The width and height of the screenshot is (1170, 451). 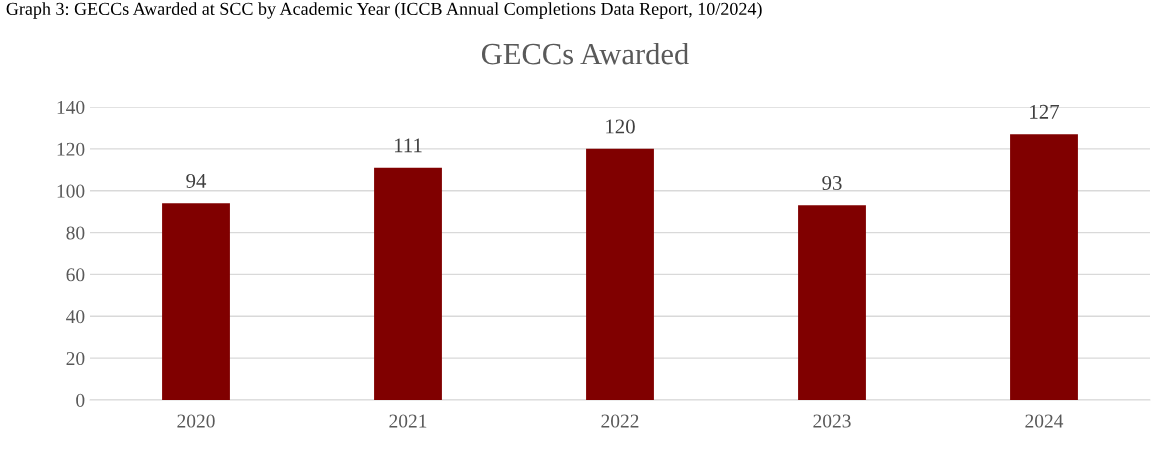 I want to click on data-label: 93, so click(x=832, y=183).